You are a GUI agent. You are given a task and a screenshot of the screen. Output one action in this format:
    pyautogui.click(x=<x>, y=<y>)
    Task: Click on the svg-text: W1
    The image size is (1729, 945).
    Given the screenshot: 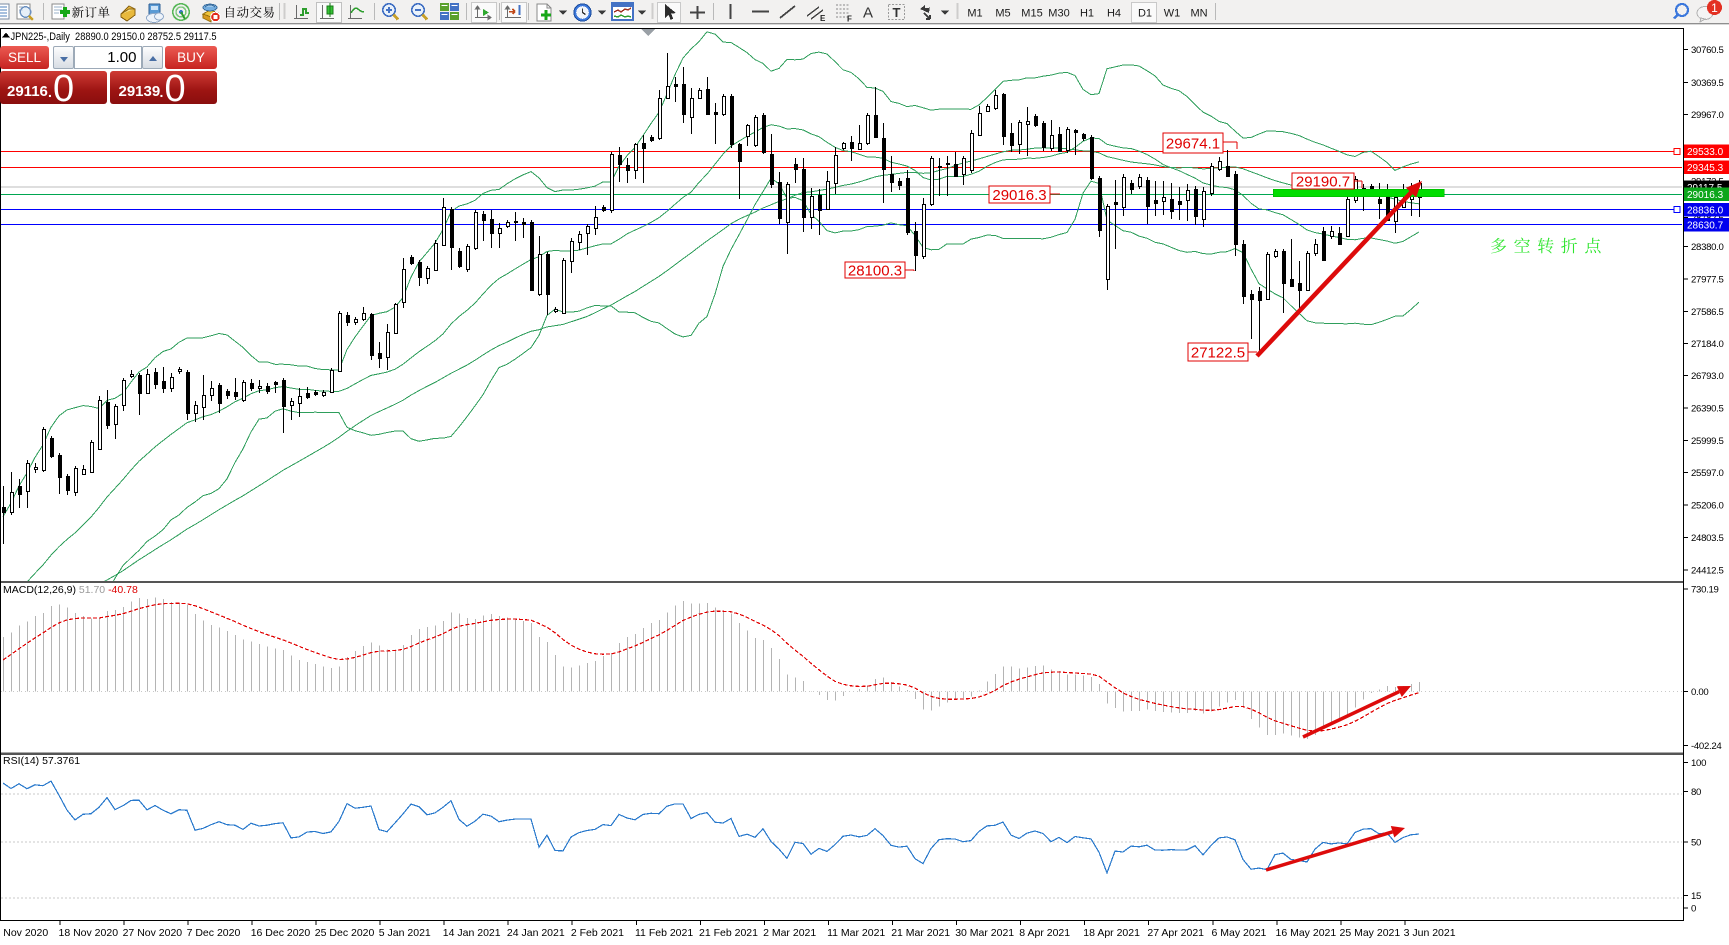 What is the action you would take?
    pyautogui.click(x=1172, y=14)
    